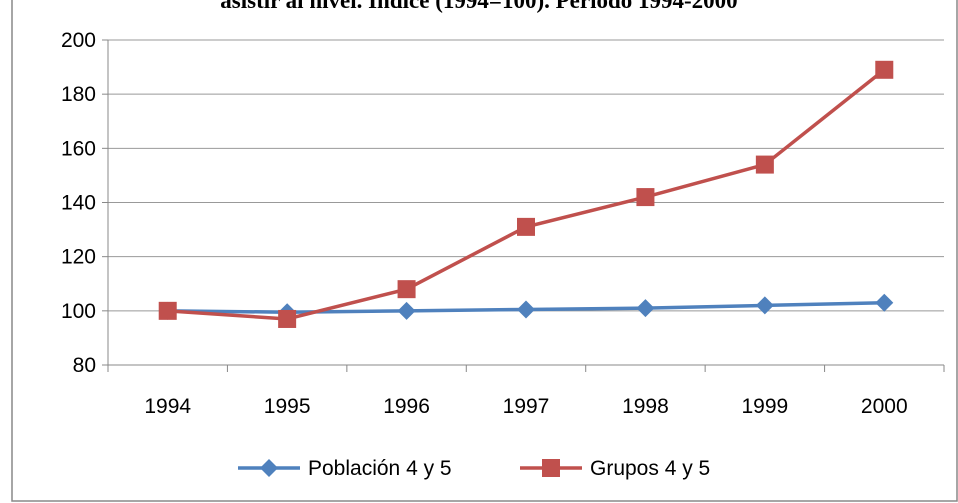 This screenshot has height=503, width=958. What do you see at coordinates (884, 406) in the screenshot?
I see `x-tick-label: 2000` at bounding box center [884, 406].